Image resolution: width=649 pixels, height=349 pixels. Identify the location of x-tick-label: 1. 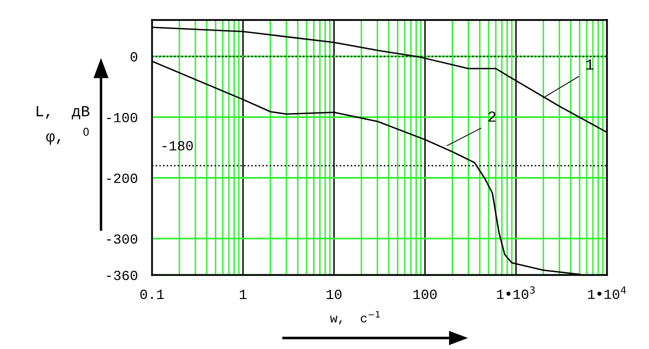
(243, 294).